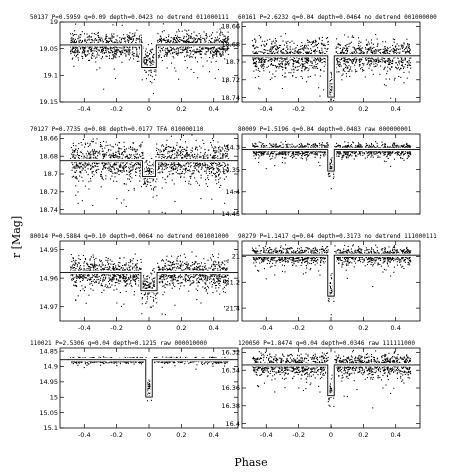 This screenshot has width=474, height=474. Describe the element at coordinates (54, 22) in the screenshot. I see `y-tick-label: 19` at that location.